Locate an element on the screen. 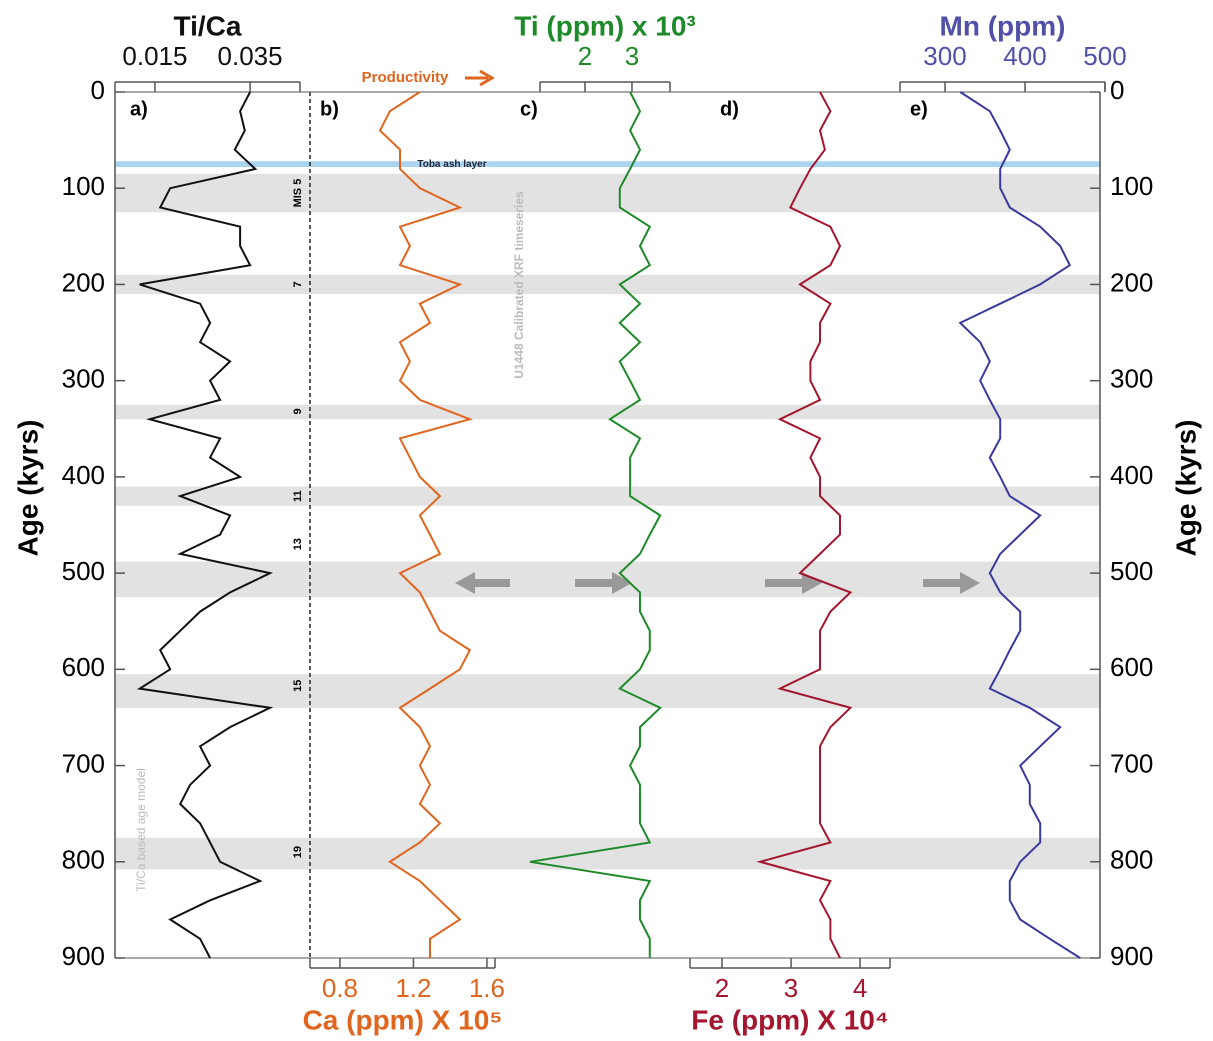 This screenshot has width=1213, height=1041. mis-label: 11 is located at coordinates (298, 496).